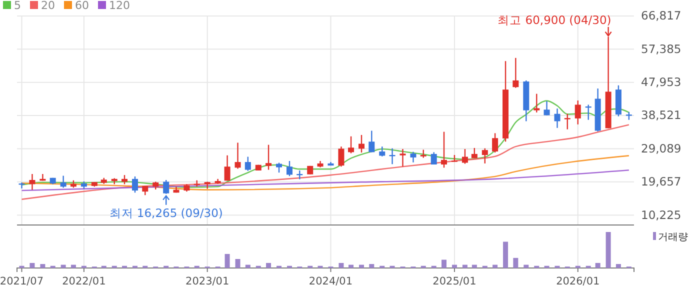  Describe the element at coordinates (661, 82) in the screenshot. I see `y-tick-label: 47,953` at that location.